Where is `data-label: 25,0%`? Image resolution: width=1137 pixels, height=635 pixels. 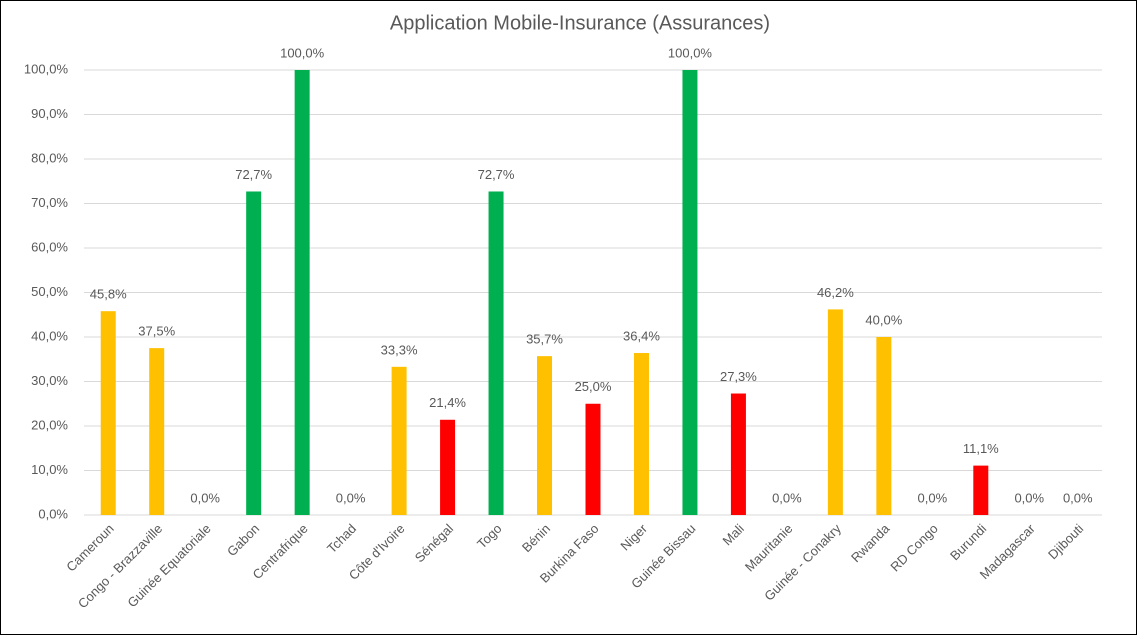 data-label: 25,0% is located at coordinates (593, 386).